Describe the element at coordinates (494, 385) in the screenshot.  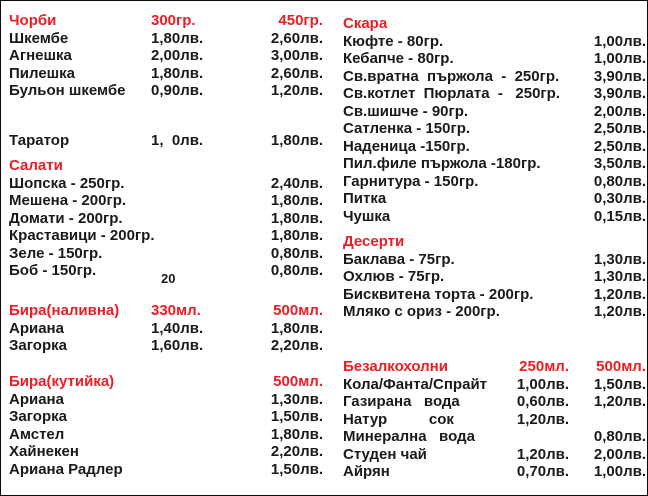
I see `menu-item-row: Кола/Фанта/Спрайт 1,00лв. 1,50лв.` at that location.